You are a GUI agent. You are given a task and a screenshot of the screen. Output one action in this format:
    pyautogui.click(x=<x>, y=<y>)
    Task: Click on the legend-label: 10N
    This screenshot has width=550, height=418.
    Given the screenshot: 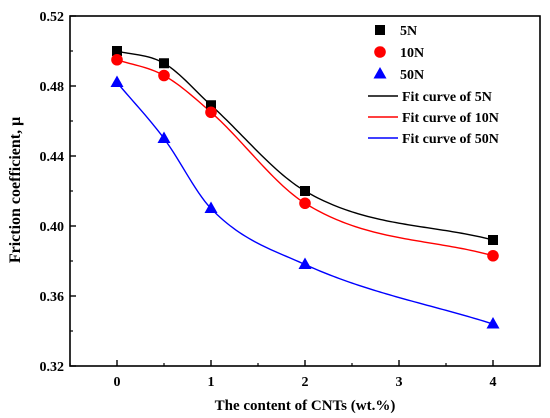 What is the action you would take?
    pyautogui.click(x=412, y=53)
    